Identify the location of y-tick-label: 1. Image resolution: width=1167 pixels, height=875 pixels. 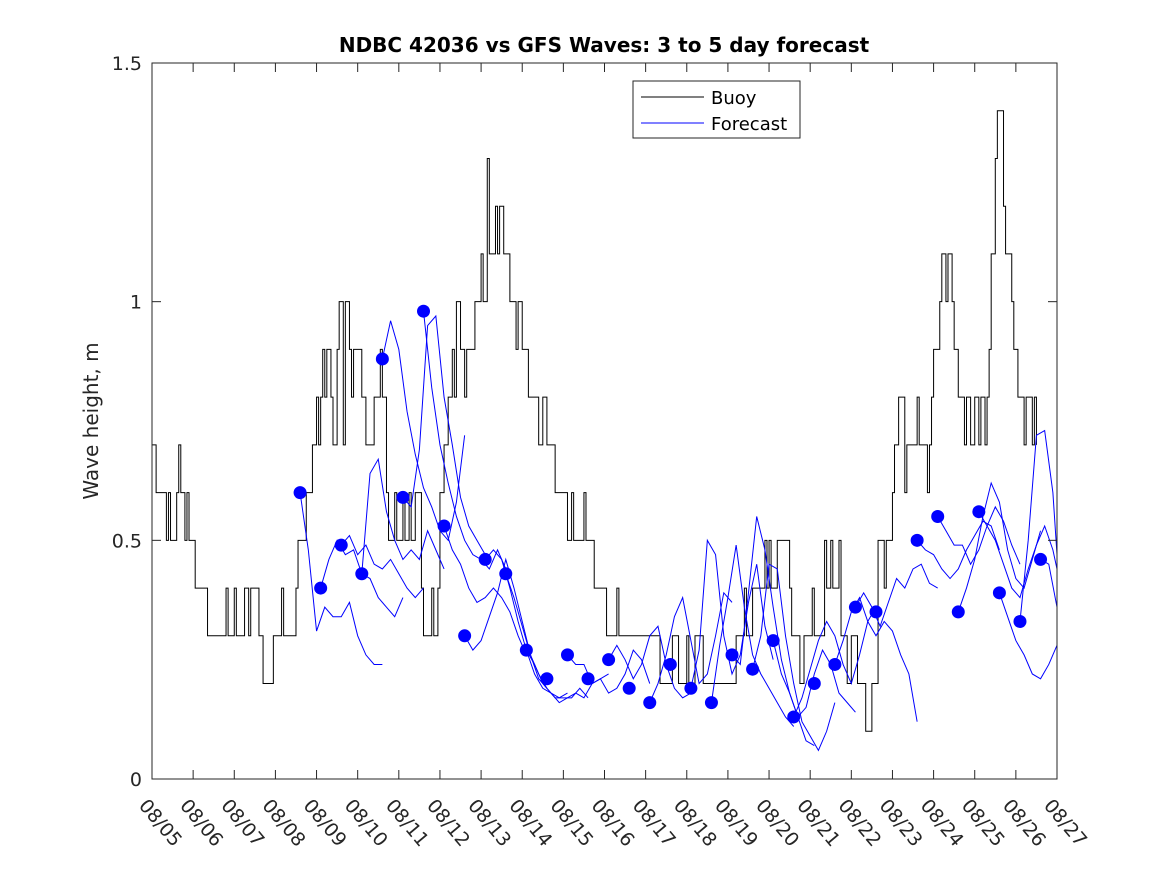
(136, 303).